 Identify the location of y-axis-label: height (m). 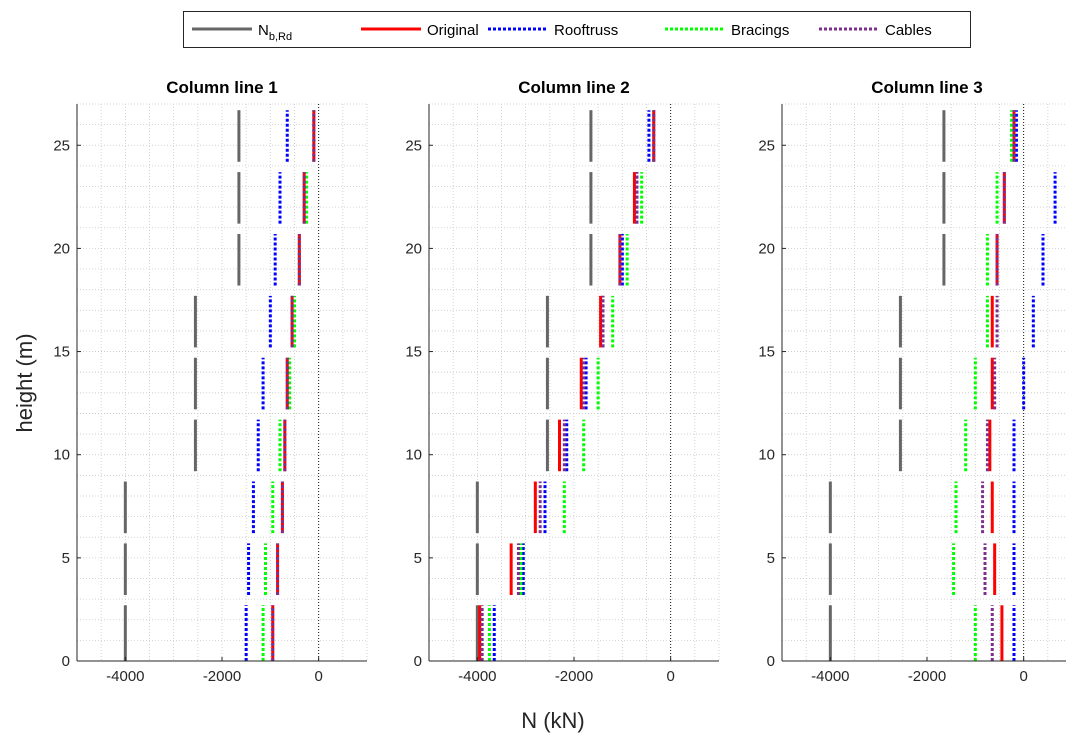
(24, 382).